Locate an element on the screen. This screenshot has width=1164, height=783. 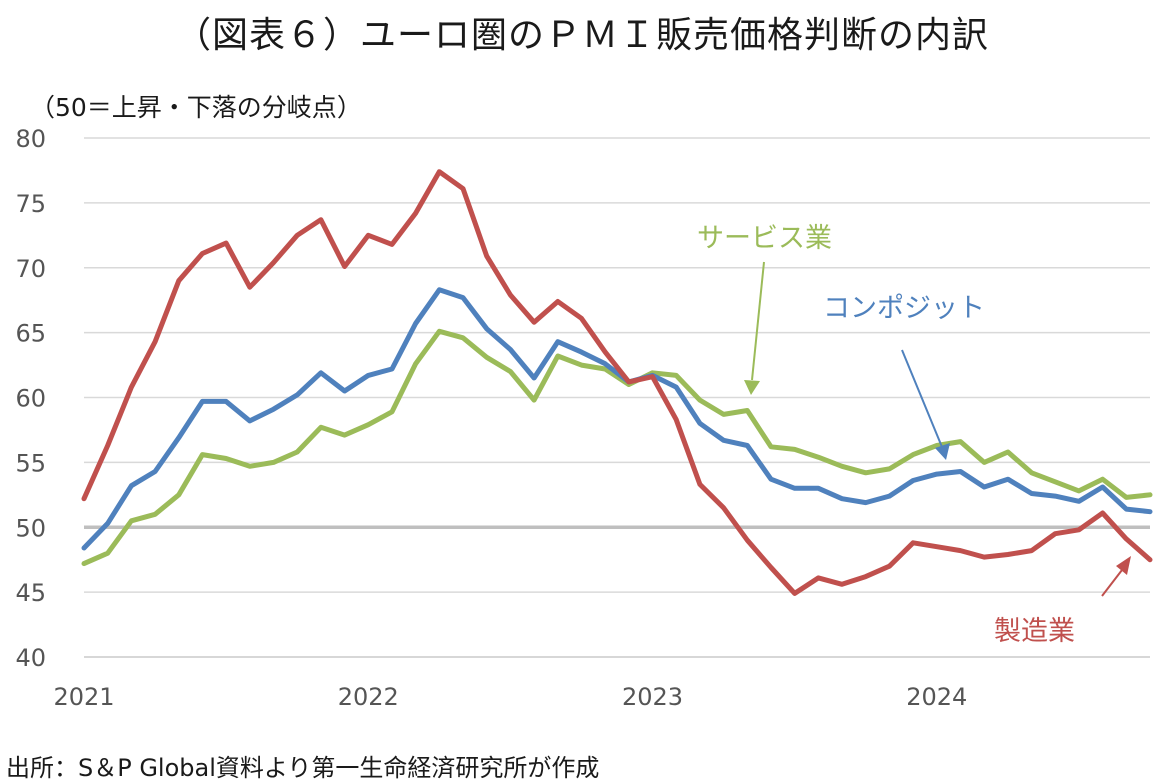
y-tick-label-40: 40 is located at coordinates (30, 658).